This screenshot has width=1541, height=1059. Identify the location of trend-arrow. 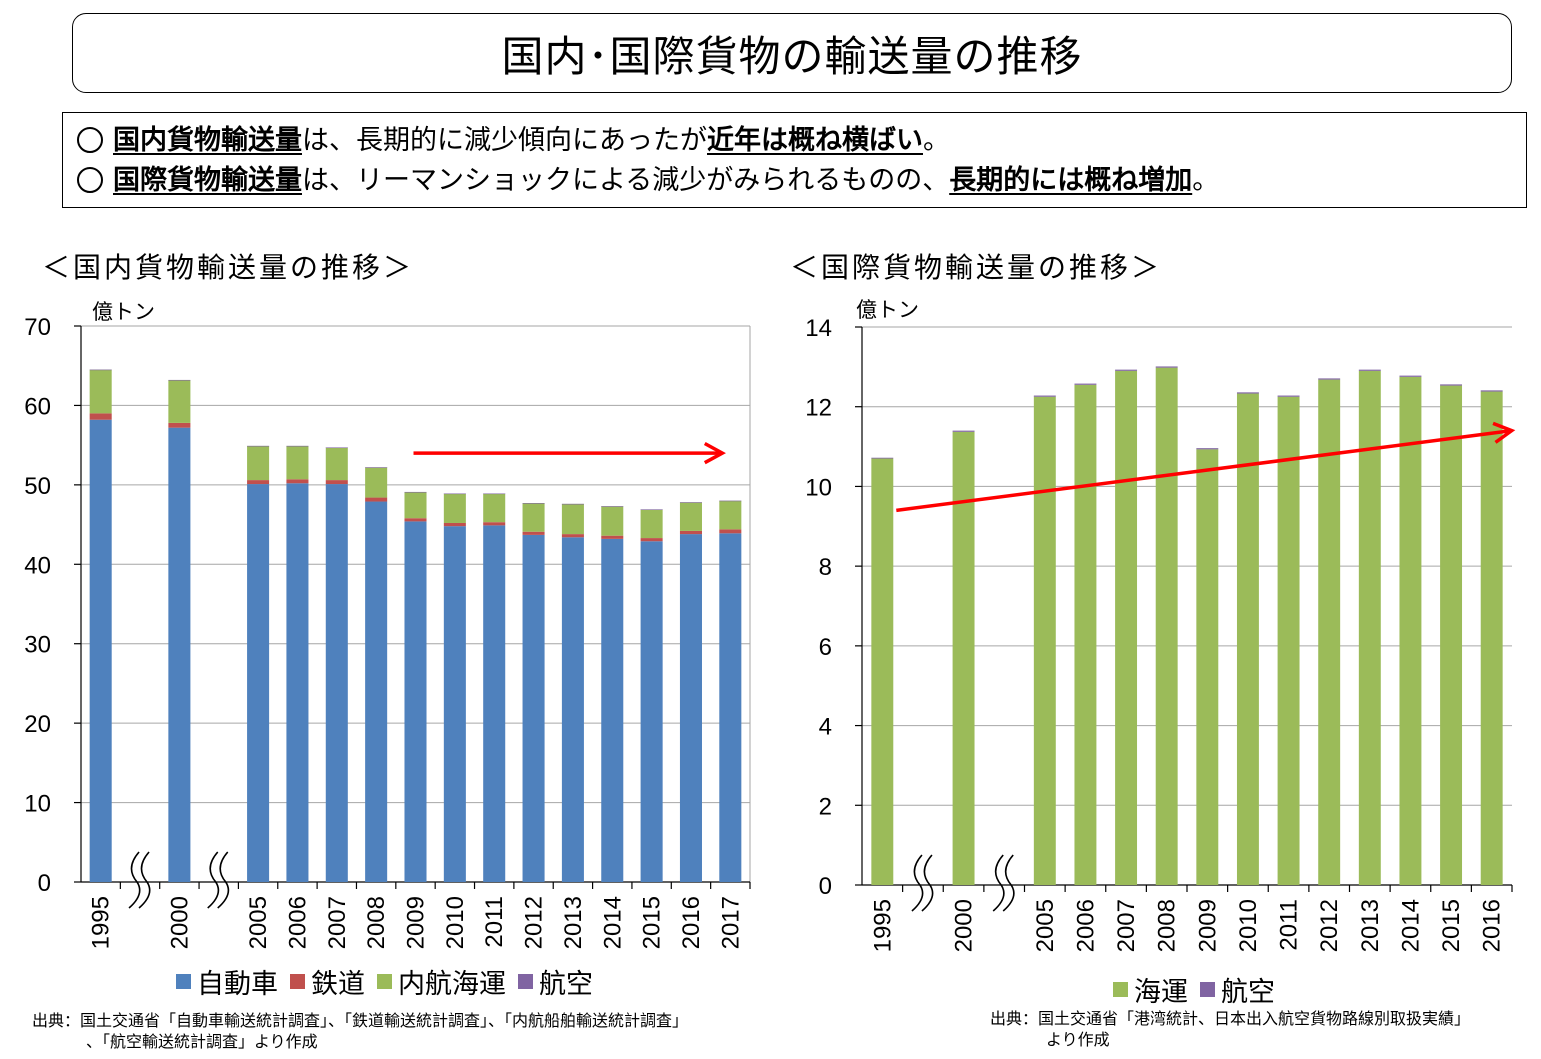
(1206, 467).